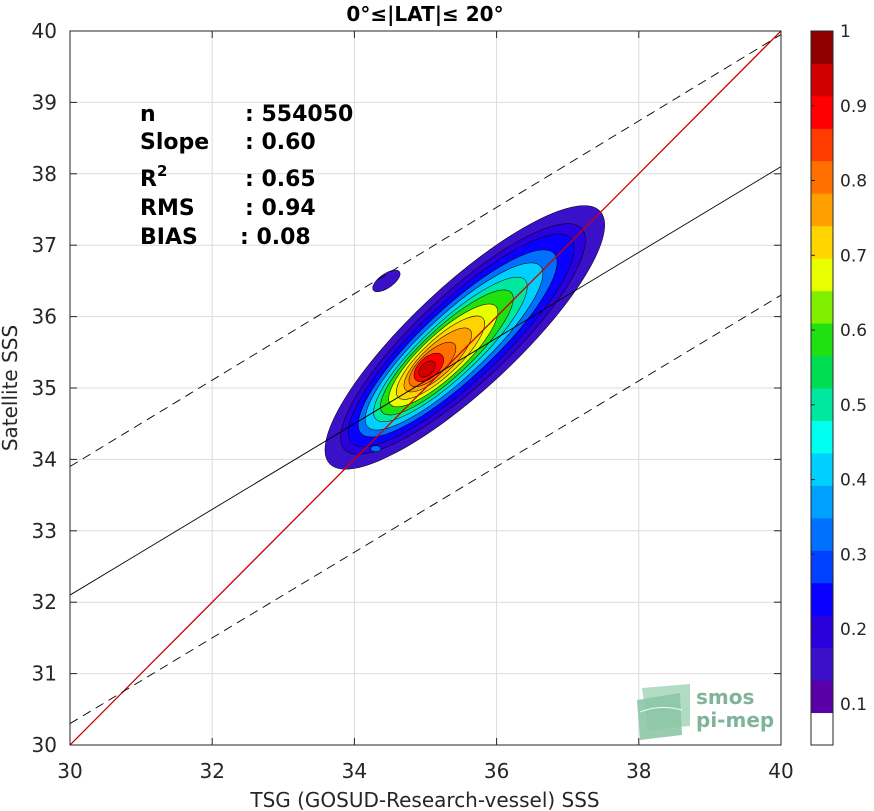 The width and height of the screenshot is (874, 811). I want to click on x-tick-label: 40, so click(780, 771).